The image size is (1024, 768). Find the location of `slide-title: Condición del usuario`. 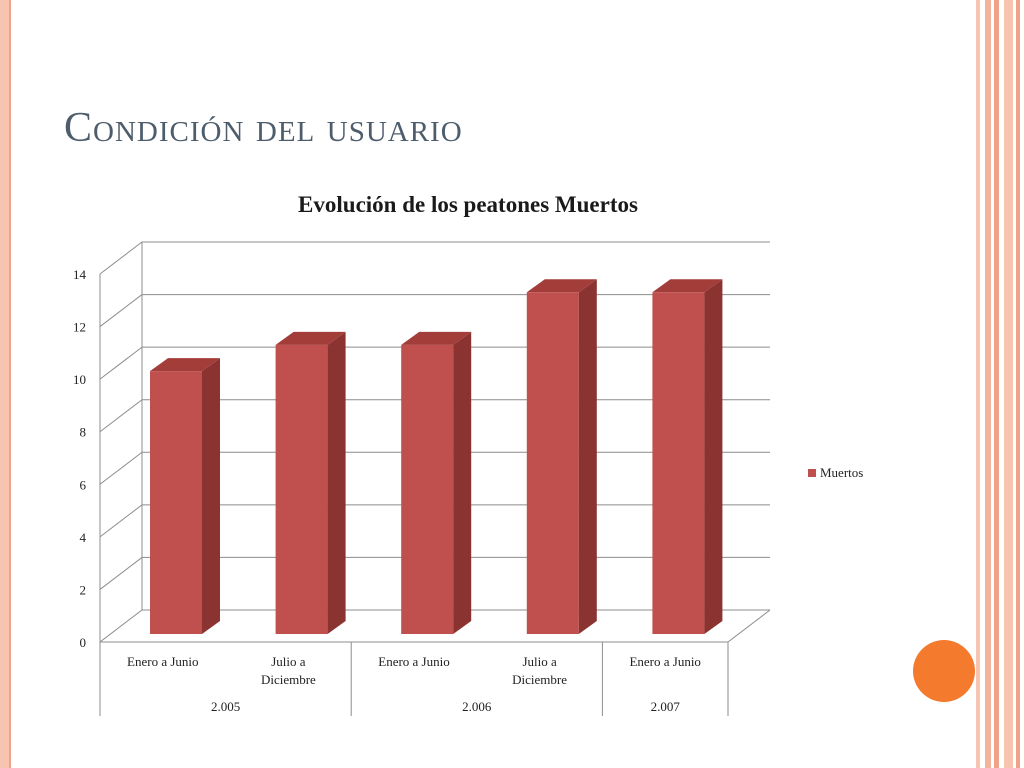

slide-title: Condición del usuario is located at coordinates (263, 128).